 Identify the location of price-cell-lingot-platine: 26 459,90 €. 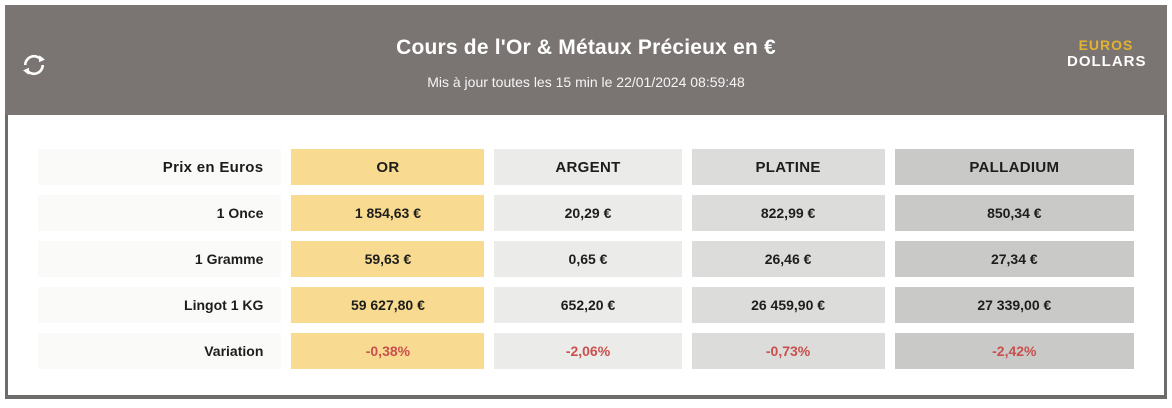
(788, 305).